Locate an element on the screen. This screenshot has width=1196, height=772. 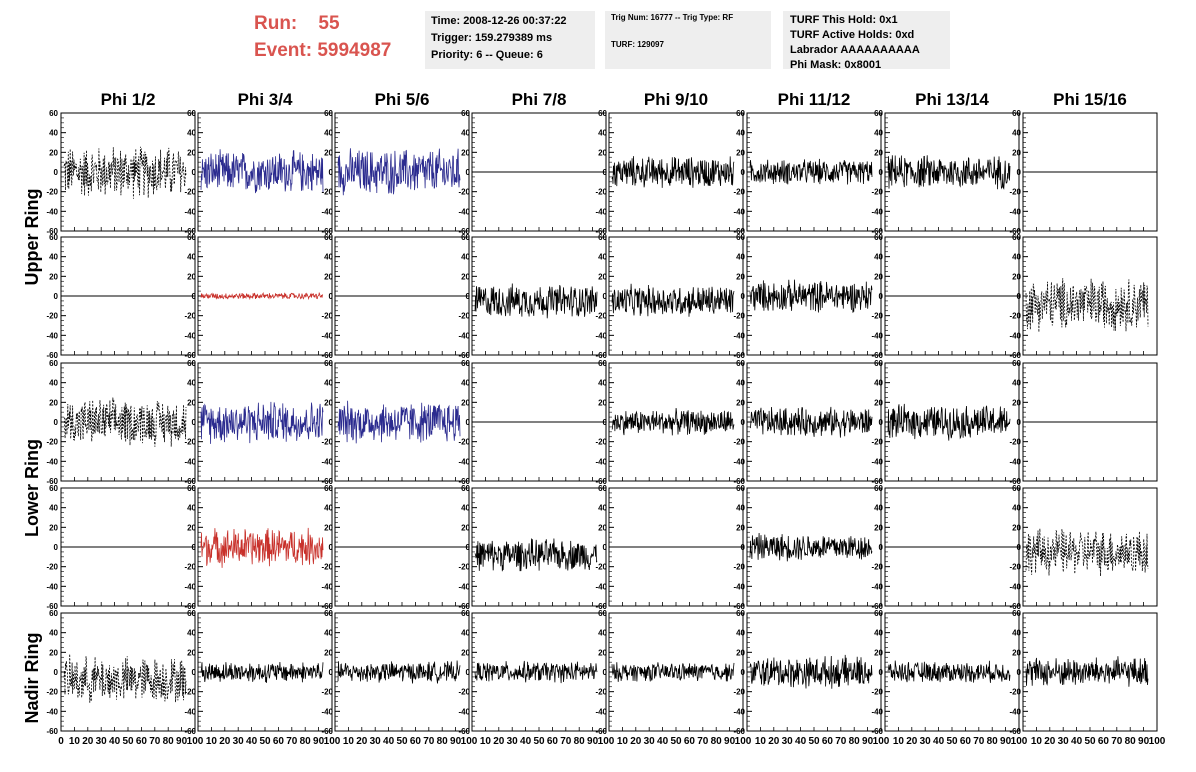
panel-r3-c6-ylabel: -60 is located at coordinates (739, 481).